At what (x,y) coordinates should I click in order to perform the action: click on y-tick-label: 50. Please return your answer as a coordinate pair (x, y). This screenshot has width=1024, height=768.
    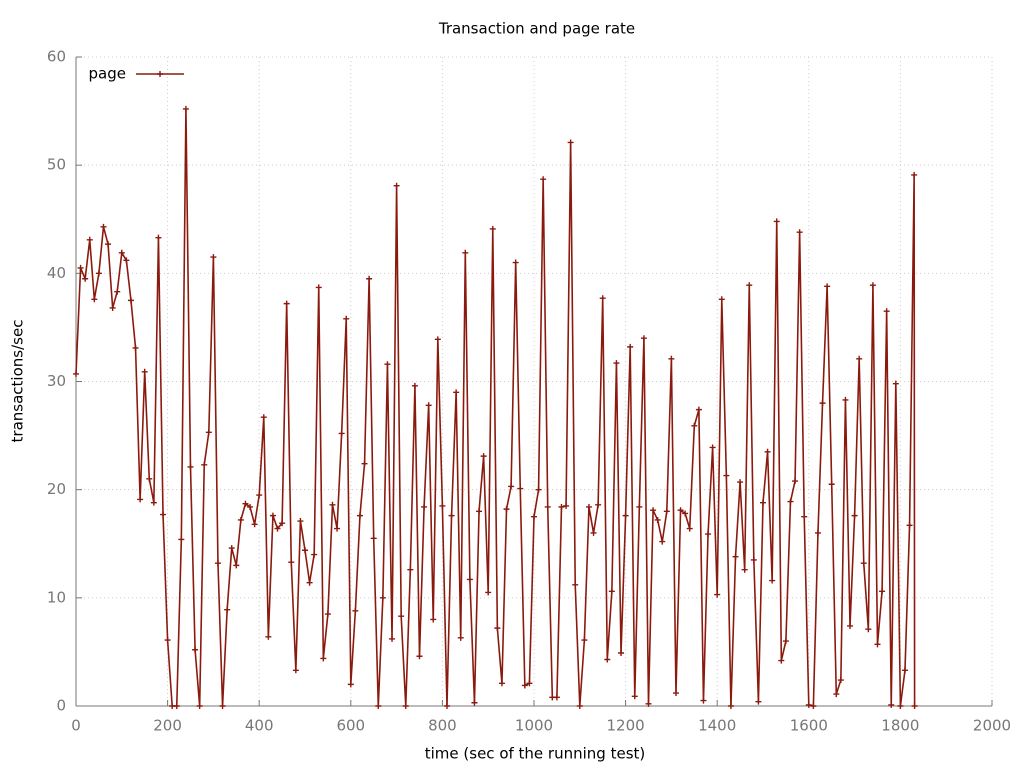
    Looking at the image, I should click on (56, 165).